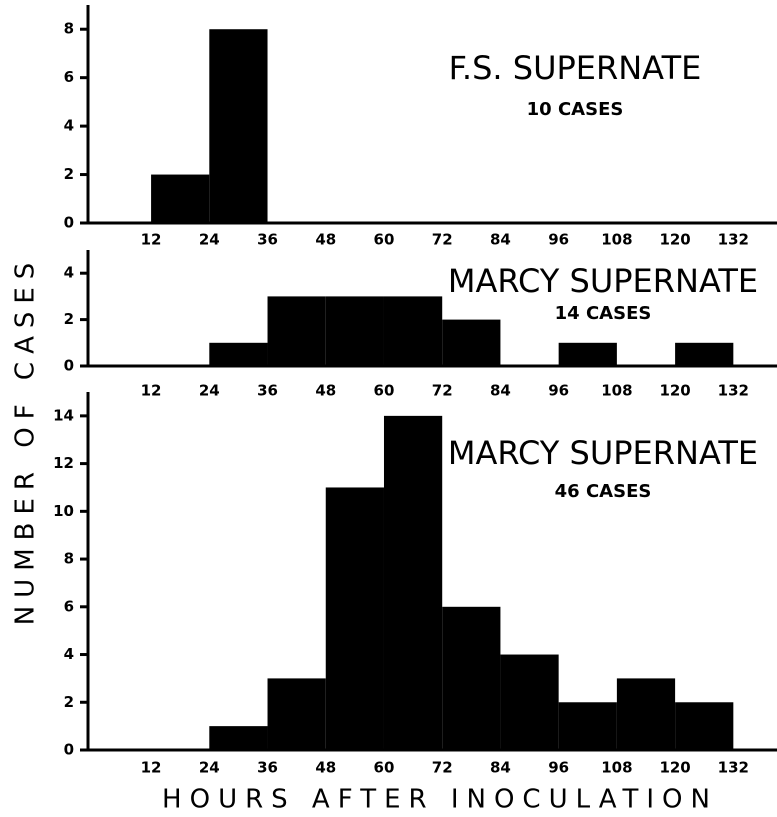 Image resolution: width=777 pixels, height=817 pixels. What do you see at coordinates (440, 800) in the screenshot?
I see `x-axis-label: HOURS AFTER INOCULATION` at bounding box center [440, 800].